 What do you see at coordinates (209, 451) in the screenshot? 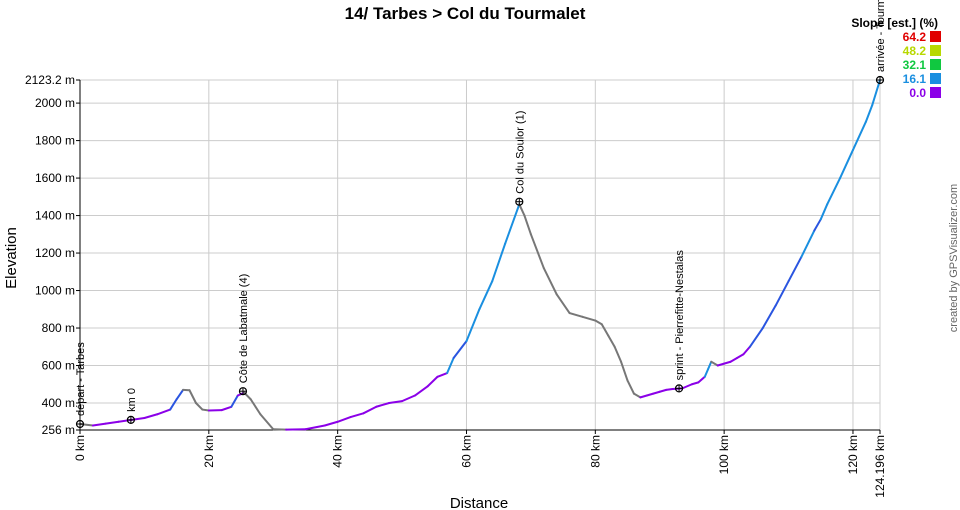
I see `x-tick-label: 20 km` at bounding box center [209, 451].